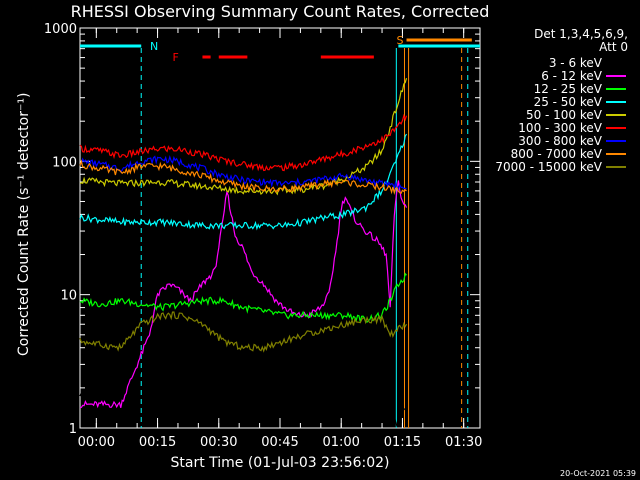 This screenshot has width=640, height=480. What do you see at coordinates (243, 332) in the screenshot?
I see `series-7000-15000-kev` at bounding box center [243, 332].